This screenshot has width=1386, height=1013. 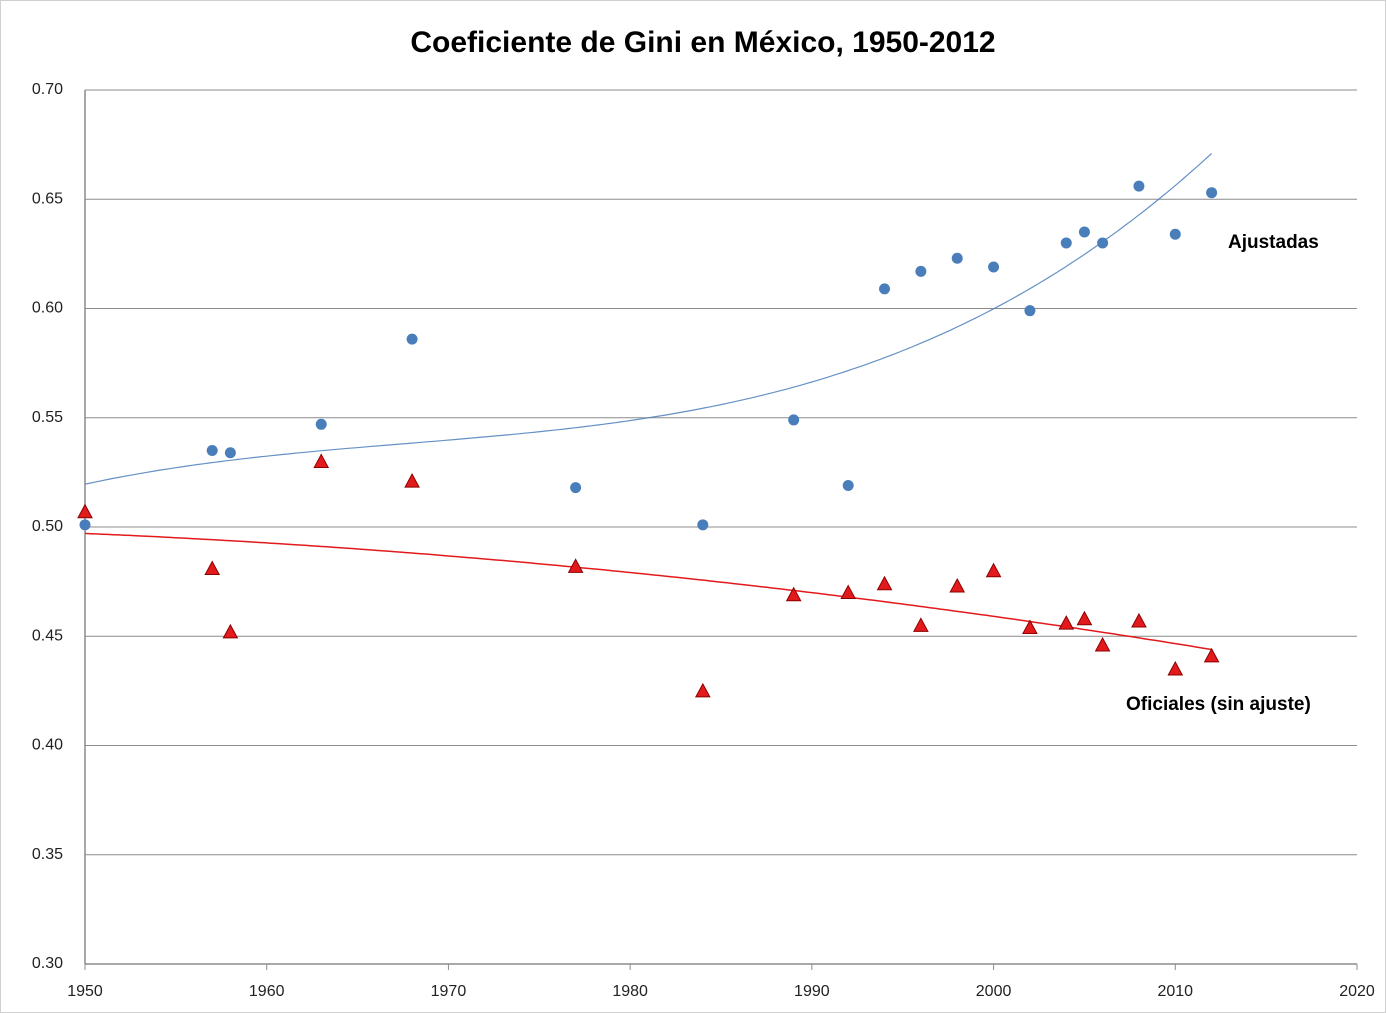 I want to click on y-tick-label: 0.70, so click(x=47, y=89).